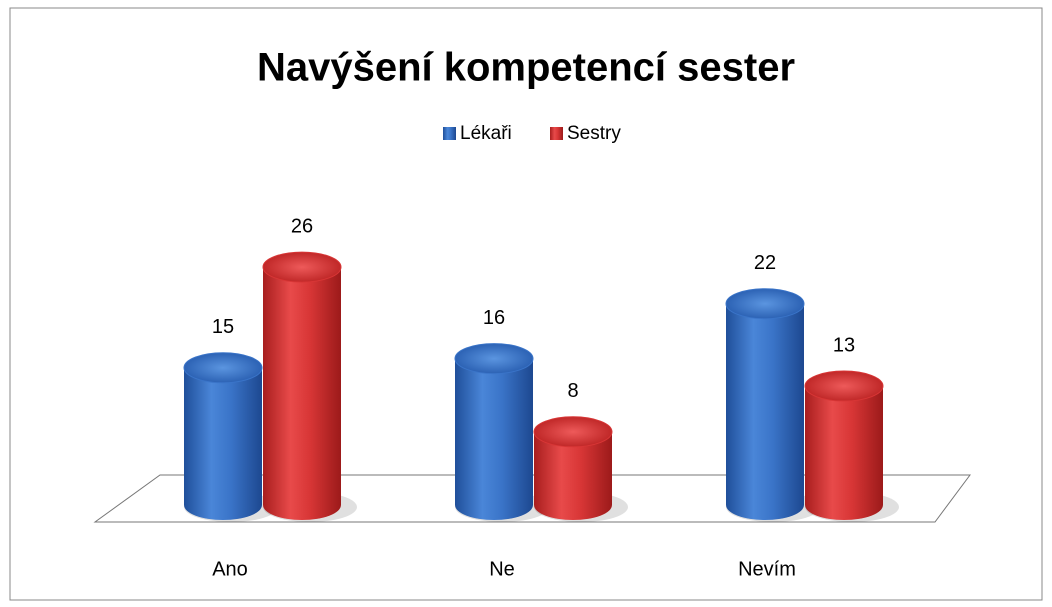  Describe the element at coordinates (486, 133) in the screenshot. I see `legend-label: Lékaři` at that location.